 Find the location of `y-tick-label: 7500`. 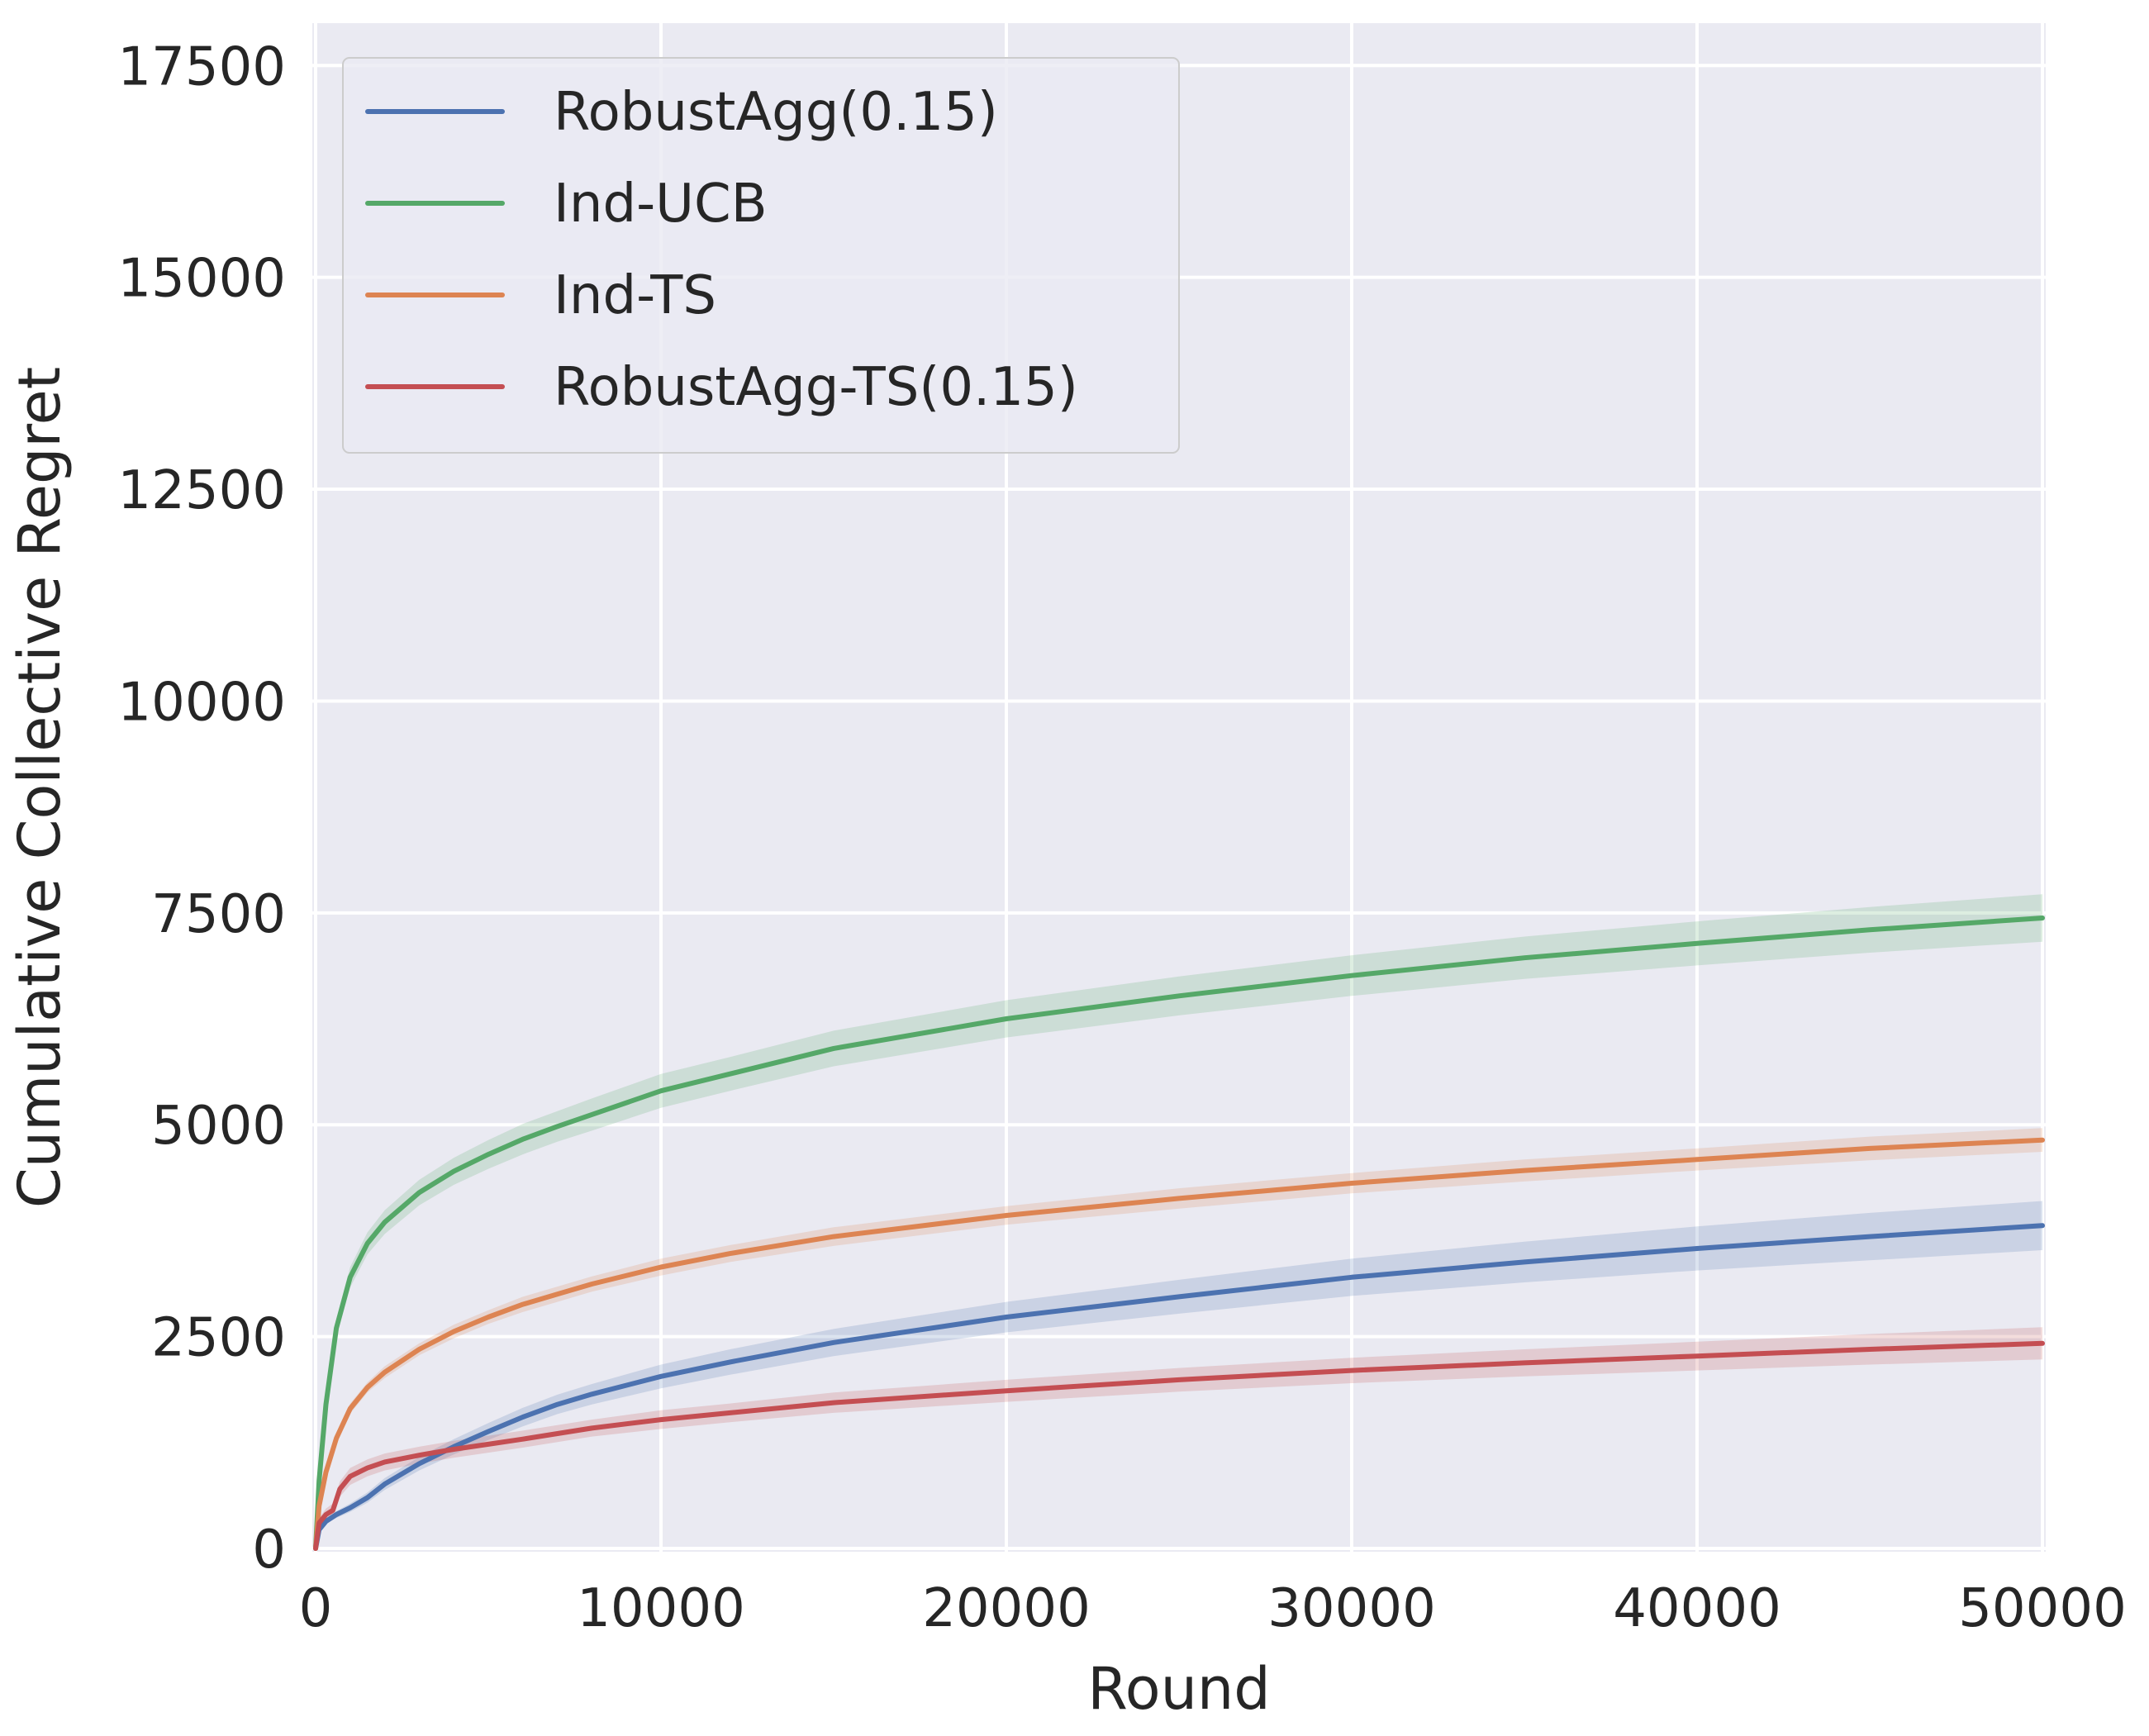

y-tick-label: 7500 is located at coordinates (218, 915).